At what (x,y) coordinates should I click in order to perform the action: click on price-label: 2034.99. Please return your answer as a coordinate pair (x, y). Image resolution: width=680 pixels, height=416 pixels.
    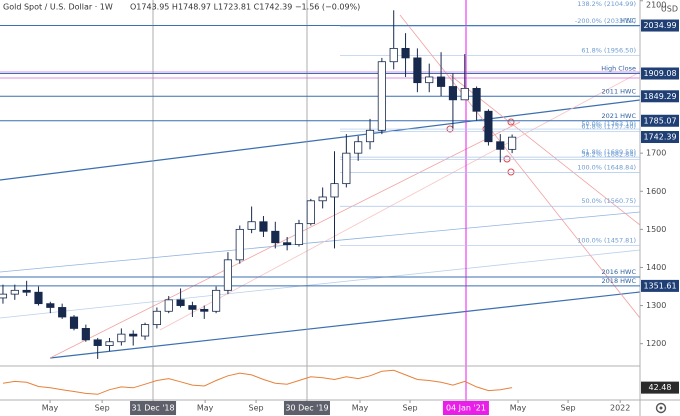
    Looking at the image, I should click on (659, 25).